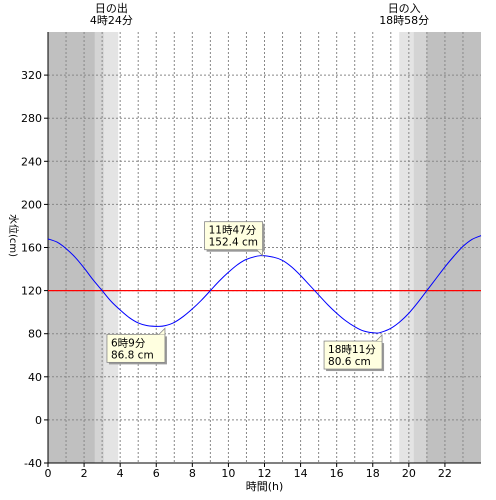 The image size is (496, 500). Describe the element at coordinates (233, 231) in the screenshot. I see `annotation-time: 11時47分` at that location.